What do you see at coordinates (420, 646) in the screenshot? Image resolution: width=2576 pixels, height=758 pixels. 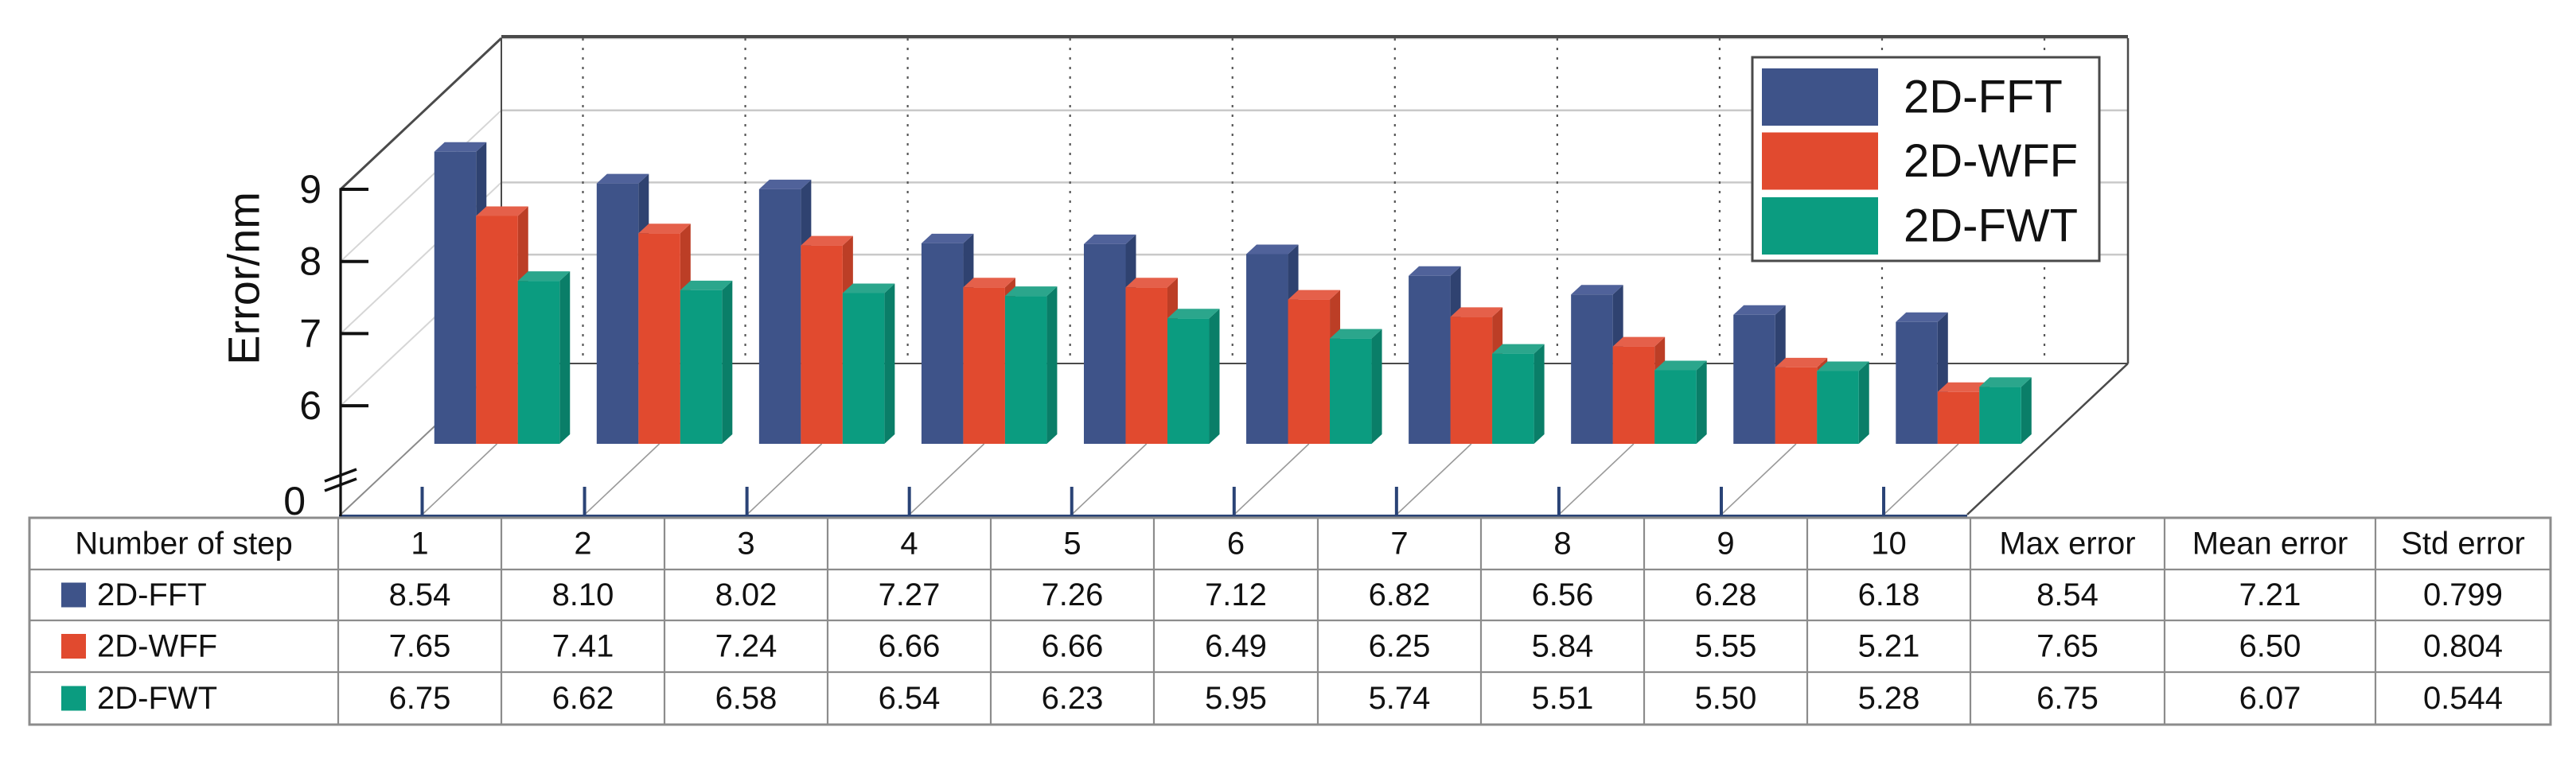 I see `table-cell-value: 7.65` at bounding box center [420, 646].